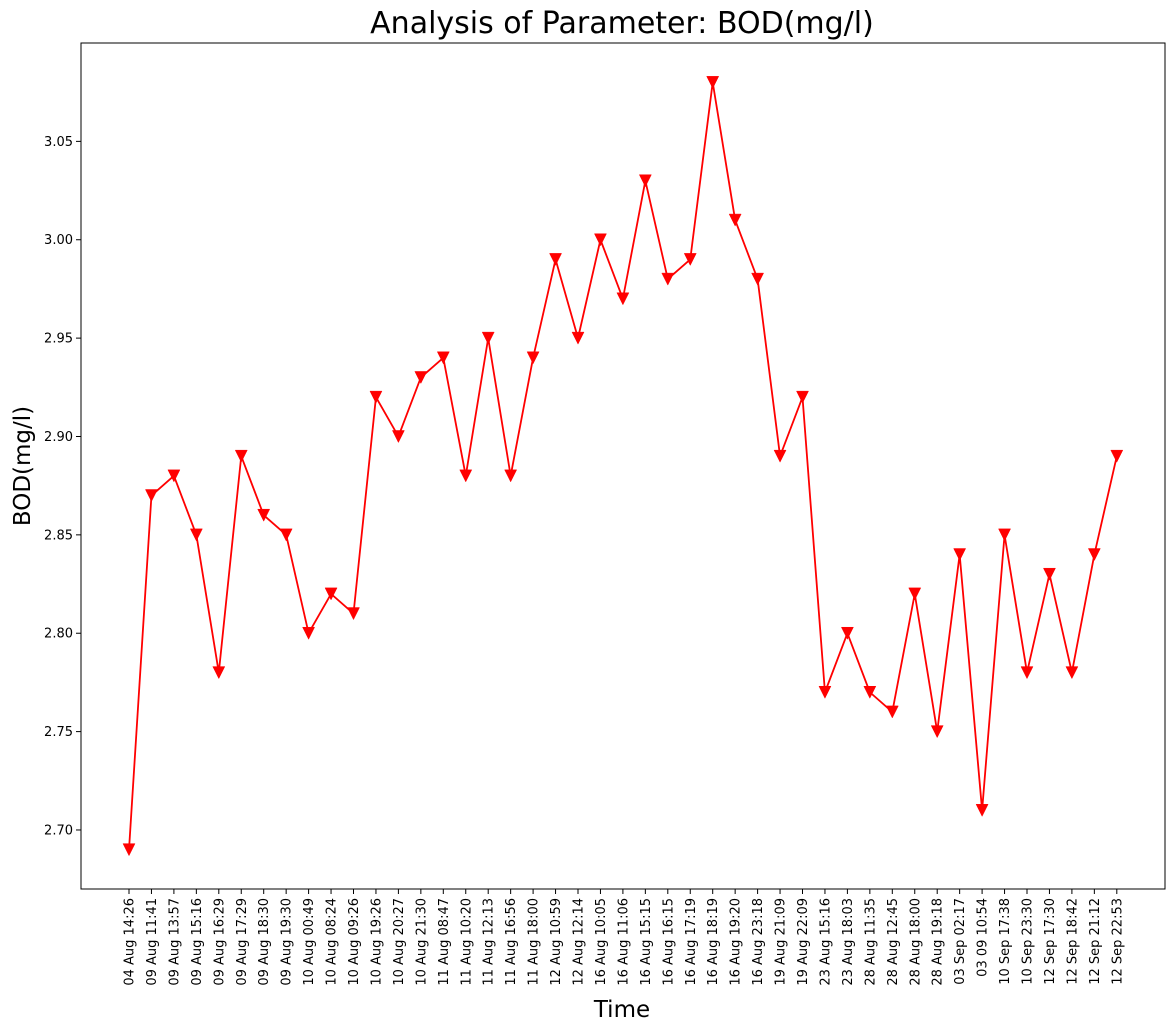 This screenshot has width=1175, height=1032. I want to click on x-tick-label: 16 Aug 15:15, so click(646, 942).